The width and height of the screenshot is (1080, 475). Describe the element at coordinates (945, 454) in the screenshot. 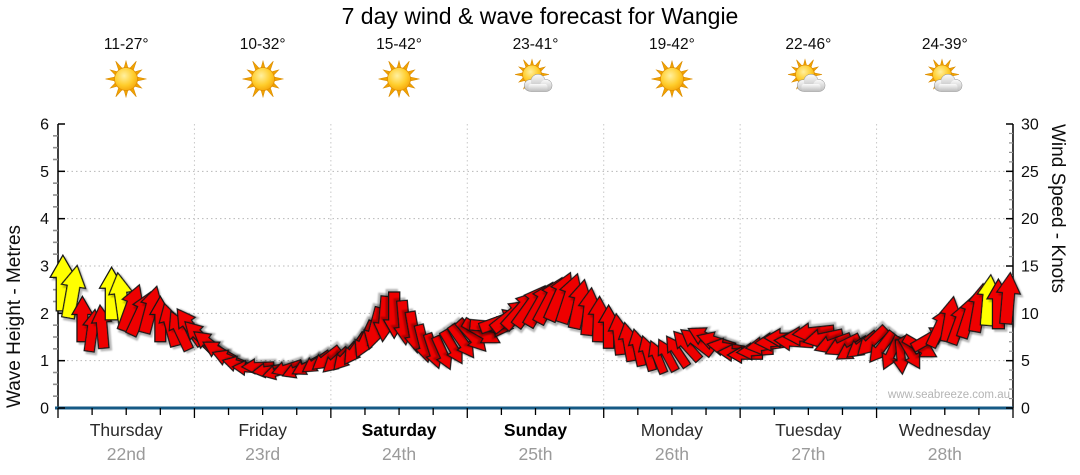

I see `day-date-label: 28th` at that location.